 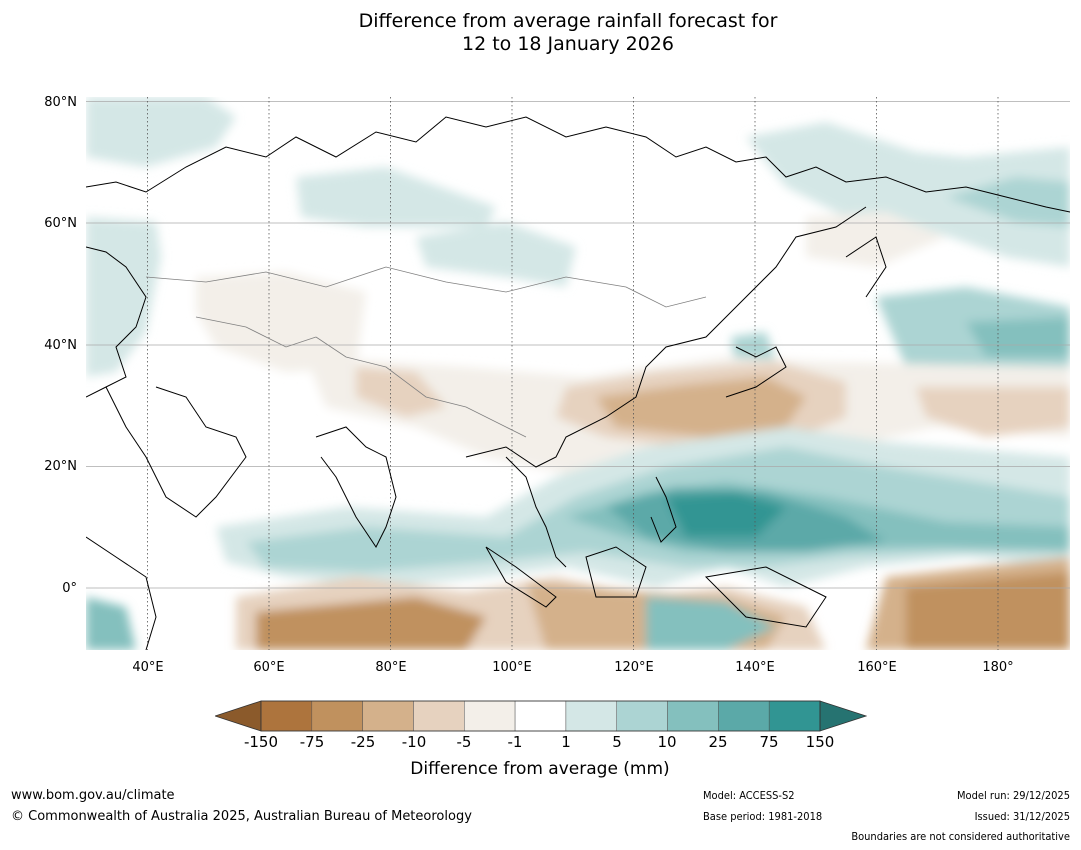 What do you see at coordinates (269, 667) in the screenshot?
I see `lon-label-60e: 60°E` at bounding box center [269, 667].